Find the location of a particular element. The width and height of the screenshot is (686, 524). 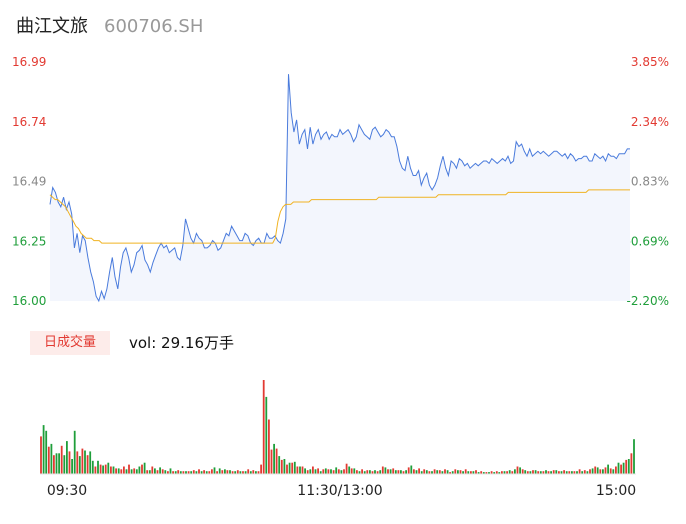

volume-readout: vol: 29.16万手 is located at coordinates (181, 343).